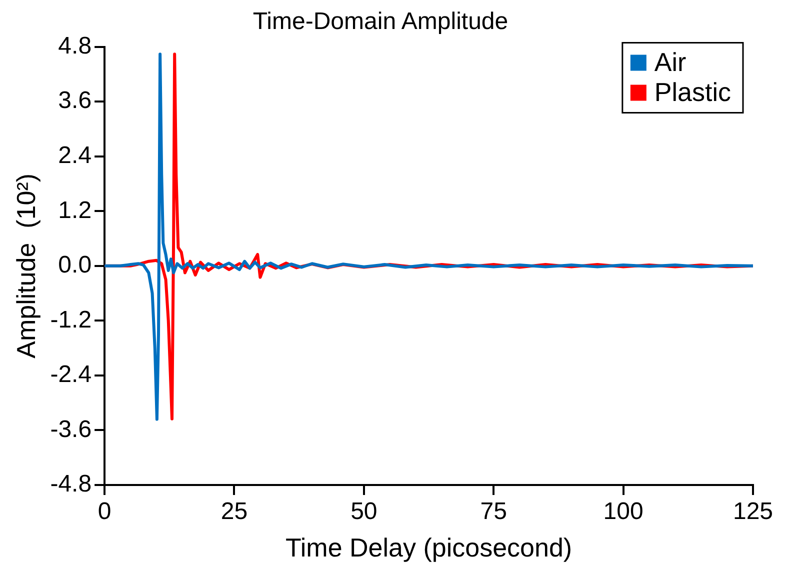 This screenshot has height=577, width=791. I want to click on x-axis-title: Time Delay (picosecond), so click(428, 547).